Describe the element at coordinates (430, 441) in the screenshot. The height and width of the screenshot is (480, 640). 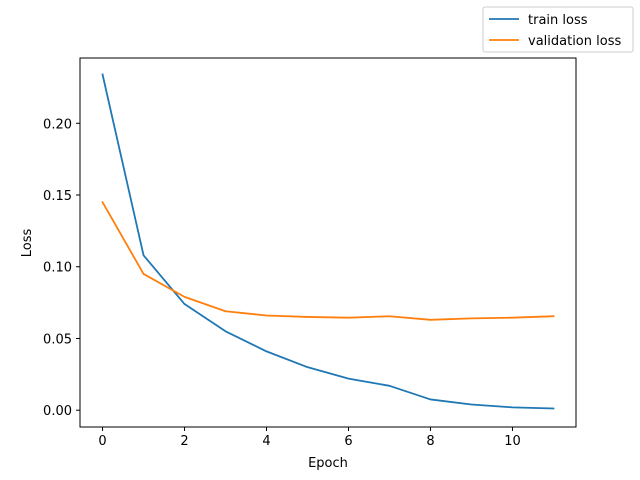
I see `x-tick-label: 8` at that location.